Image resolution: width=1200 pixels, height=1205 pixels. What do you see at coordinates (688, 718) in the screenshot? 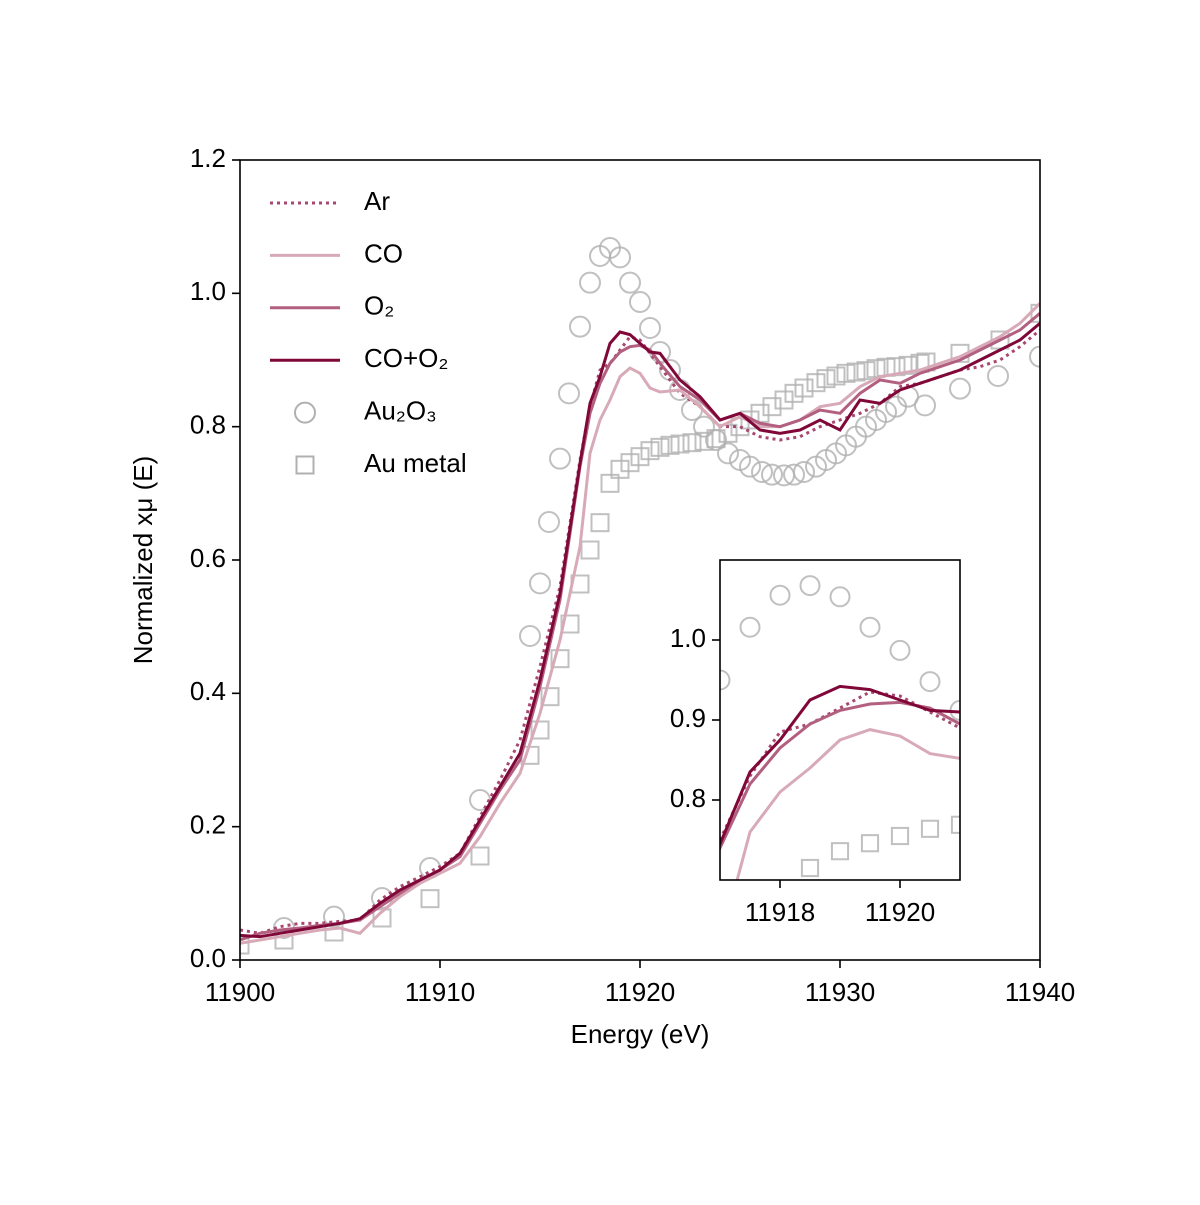
I see `y-tick-label: 0.9` at bounding box center [688, 718].